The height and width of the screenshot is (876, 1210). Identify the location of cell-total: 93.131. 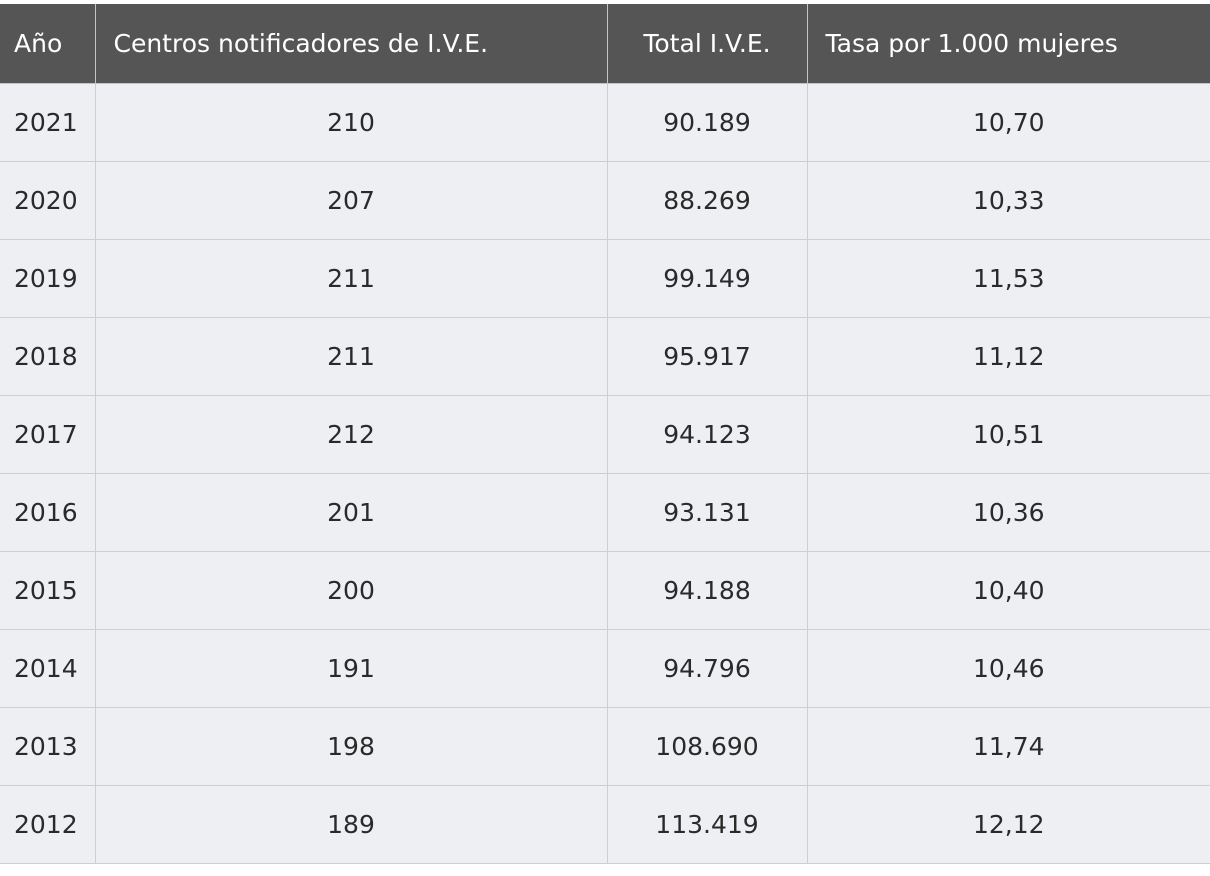
(707, 512).